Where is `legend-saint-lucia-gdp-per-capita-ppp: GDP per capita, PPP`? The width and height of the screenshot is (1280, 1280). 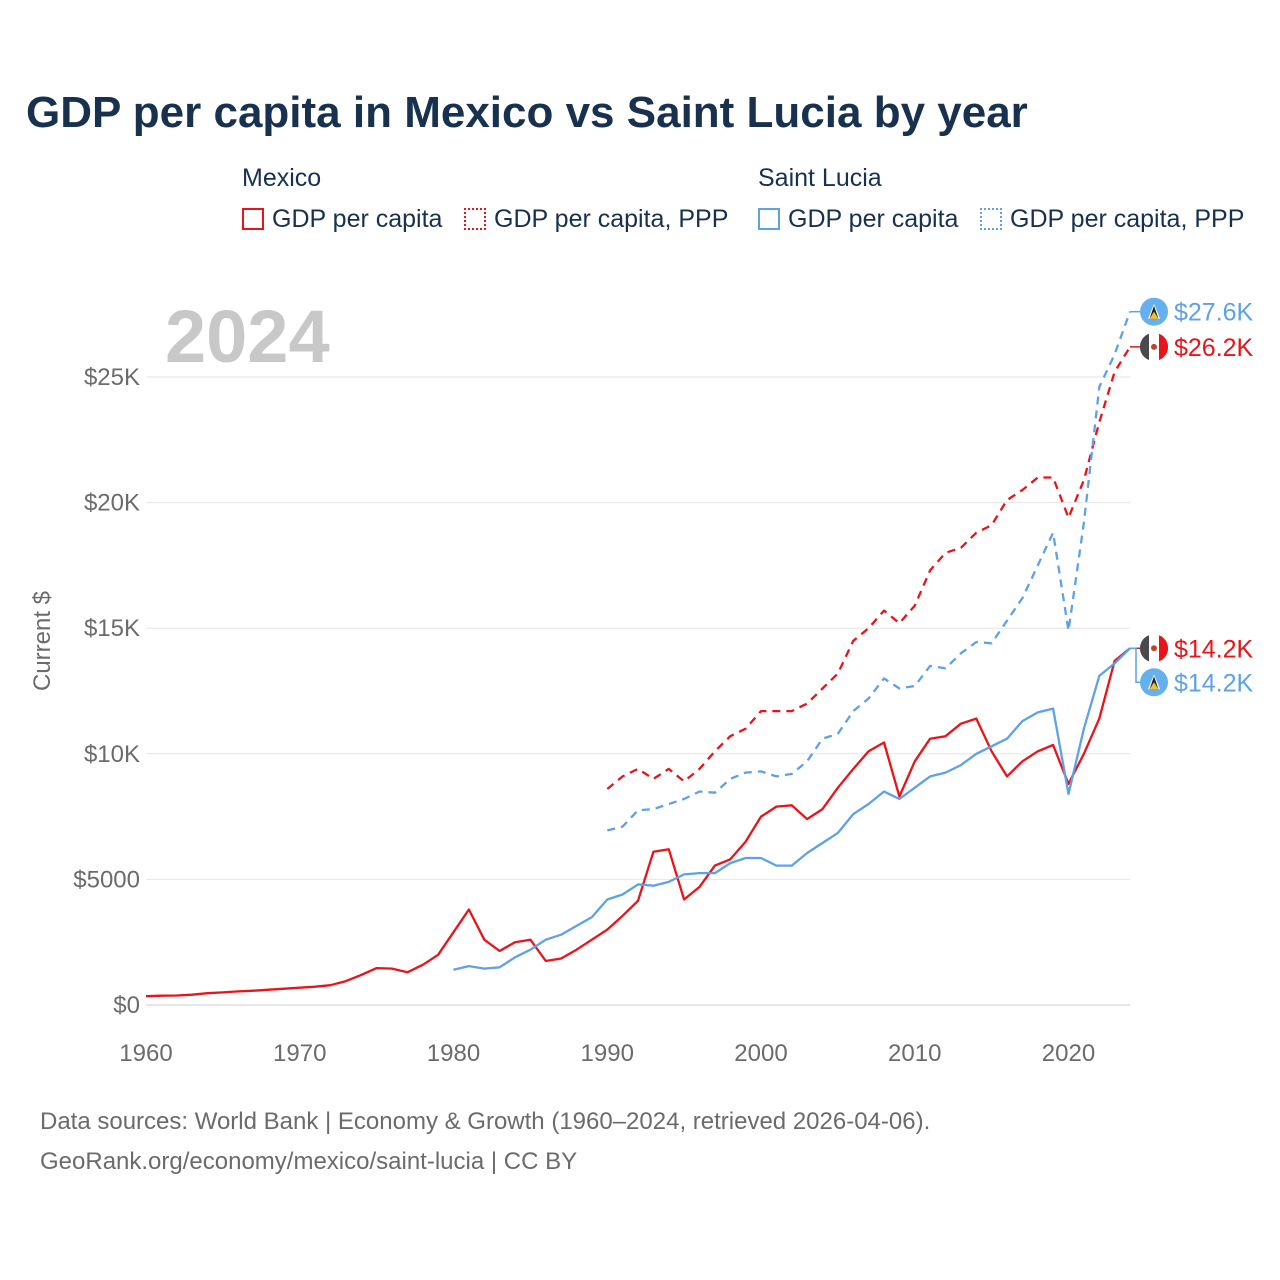 legend-saint-lucia-gdp-per-capita-ppp: GDP per capita, PPP is located at coordinates (1112, 219).